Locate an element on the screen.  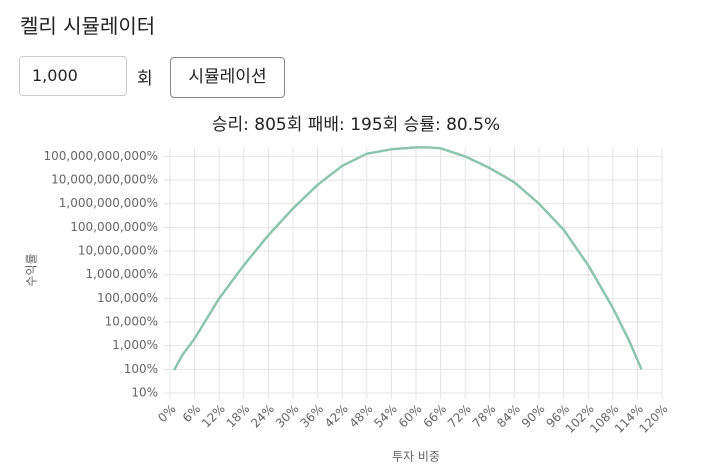
x-tick-label: 66% is located at coordinates (434, 416).